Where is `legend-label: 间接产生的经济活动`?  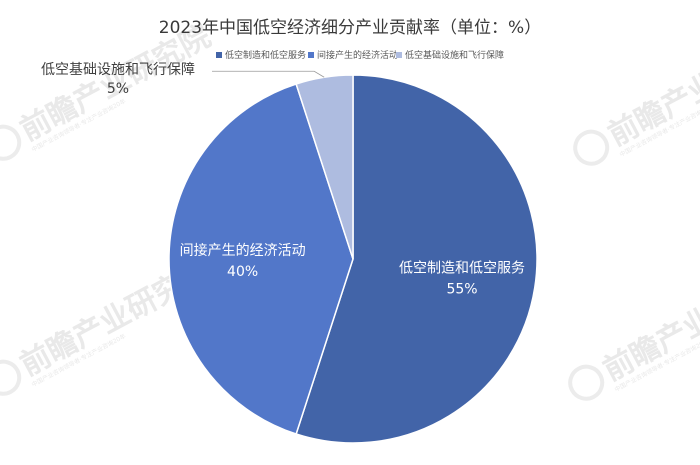
legend-label: 间接产生的经济活动 is located at coordinates (357, 55).